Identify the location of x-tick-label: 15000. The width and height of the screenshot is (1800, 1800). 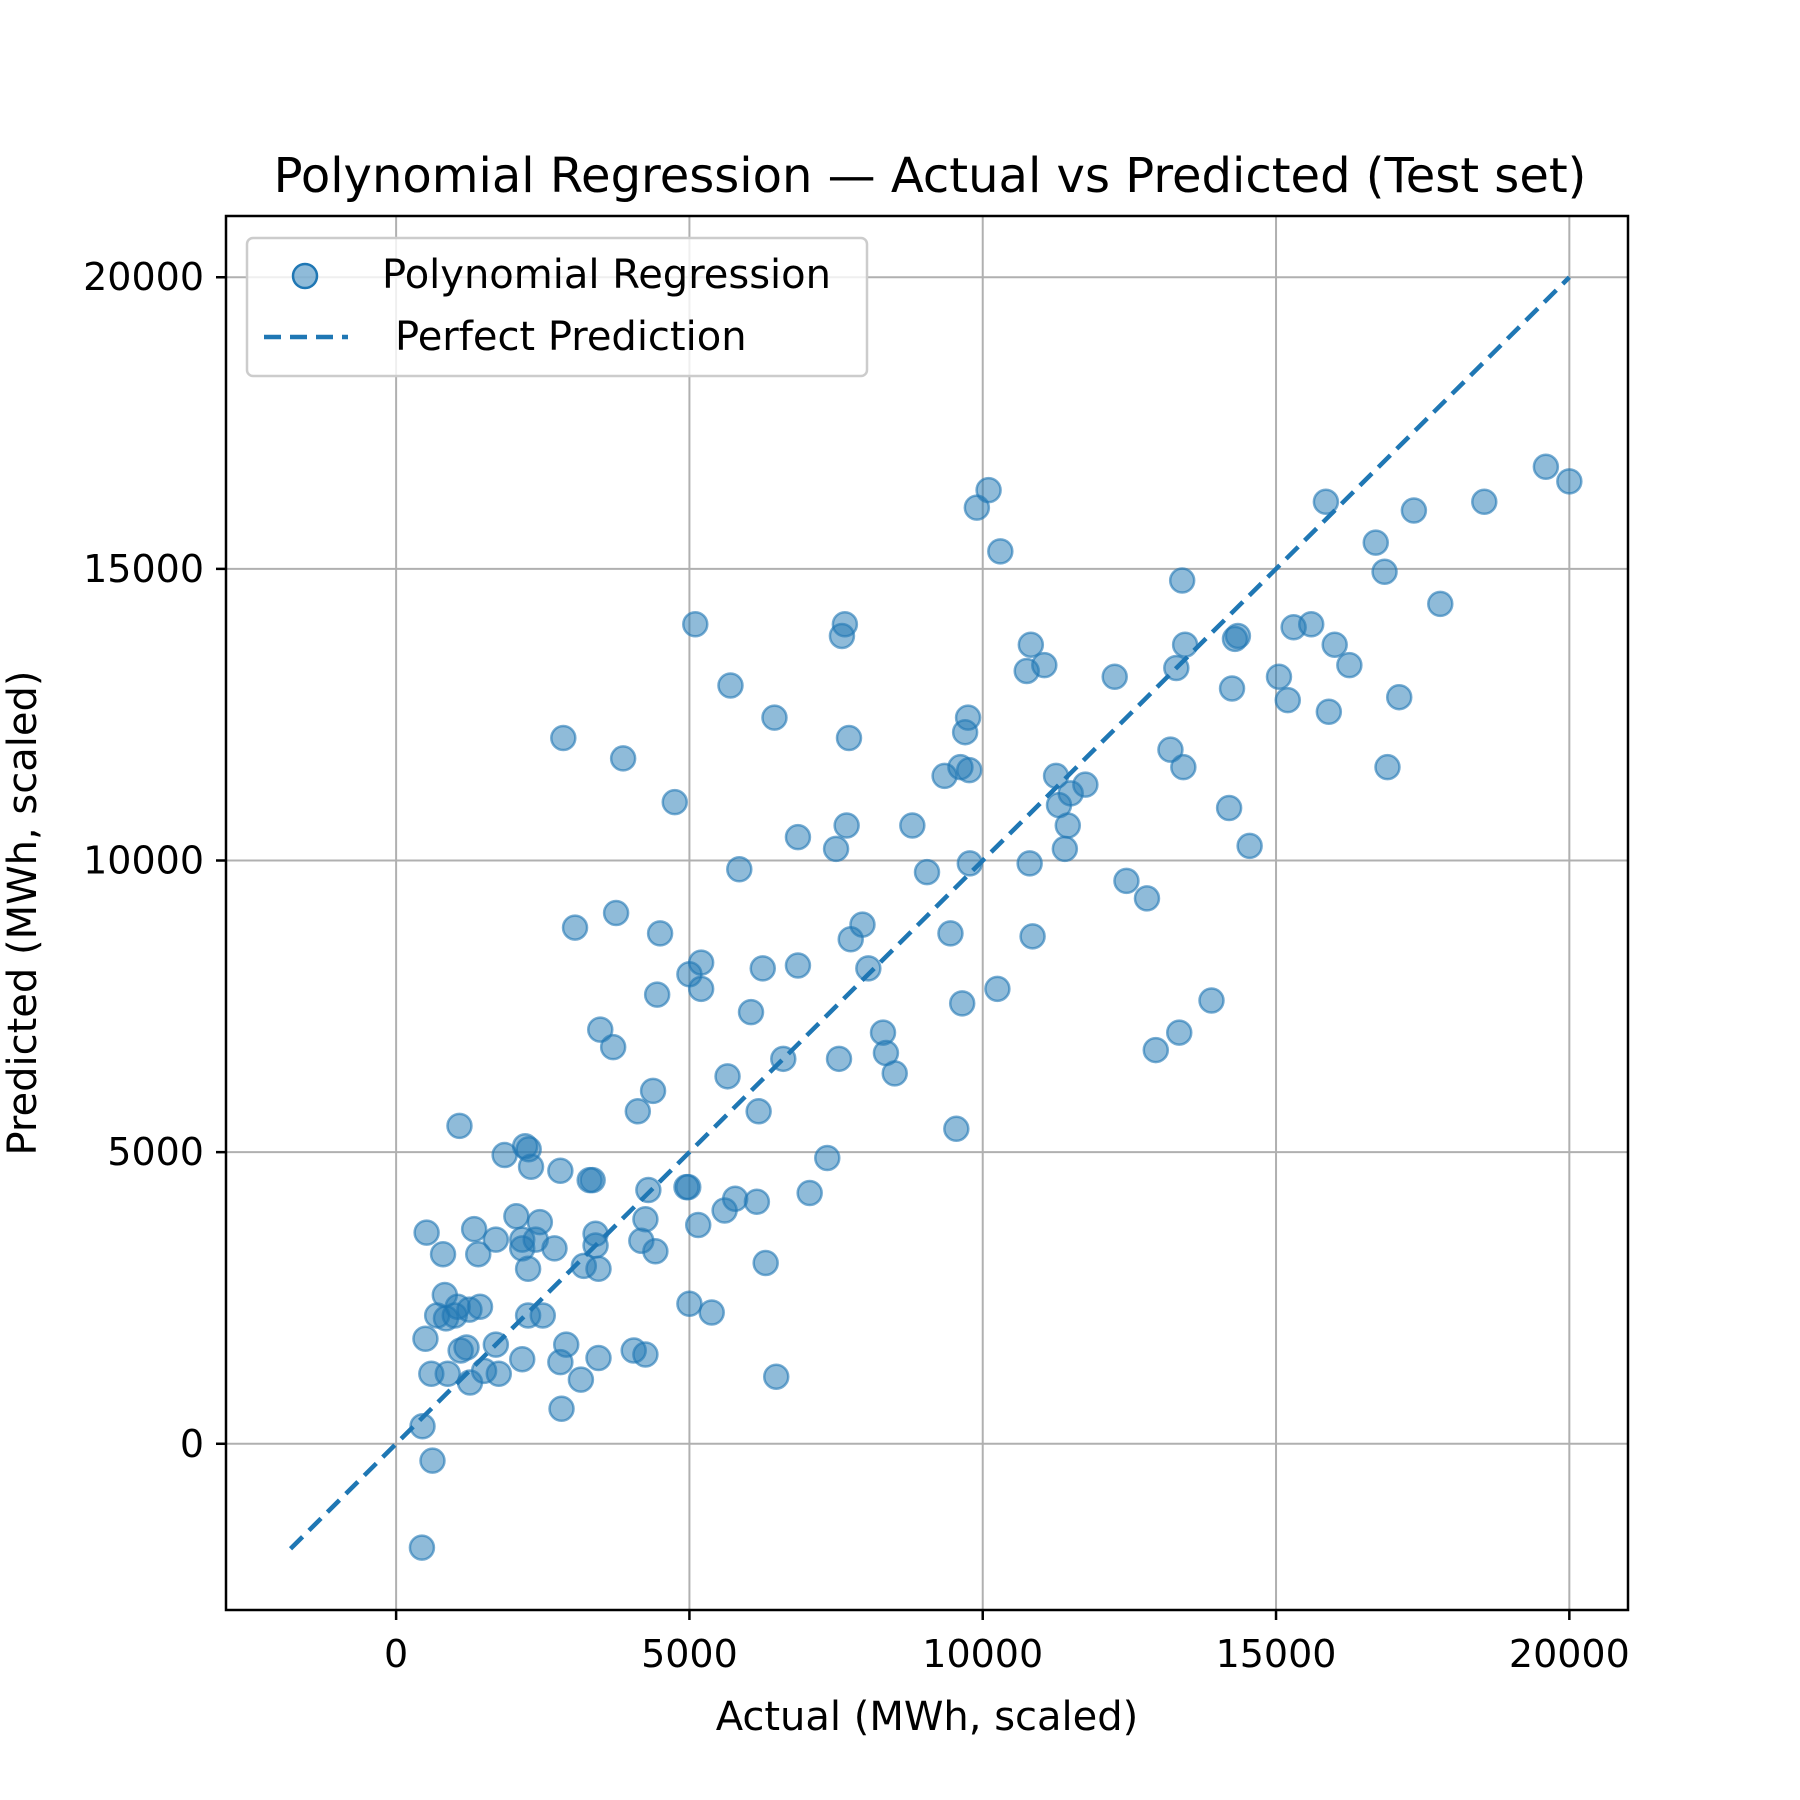
(1276, 1654).